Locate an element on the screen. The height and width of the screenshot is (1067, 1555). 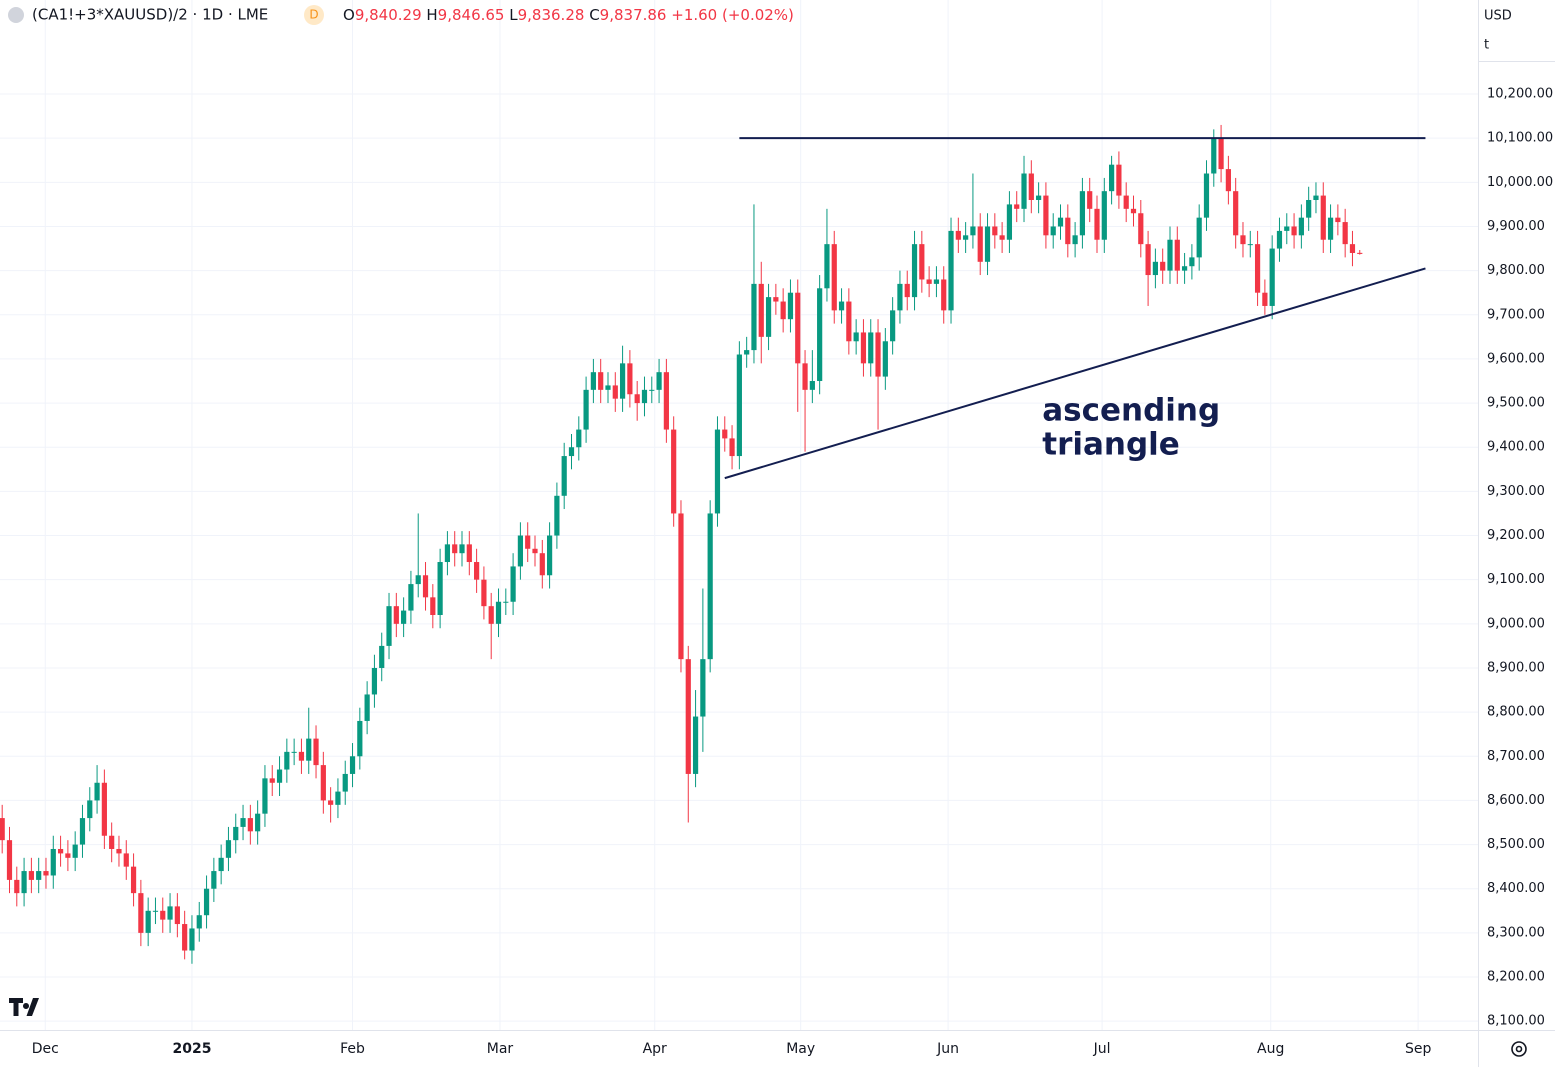
unit-currency: USD is located at coordinates (1498, 16).